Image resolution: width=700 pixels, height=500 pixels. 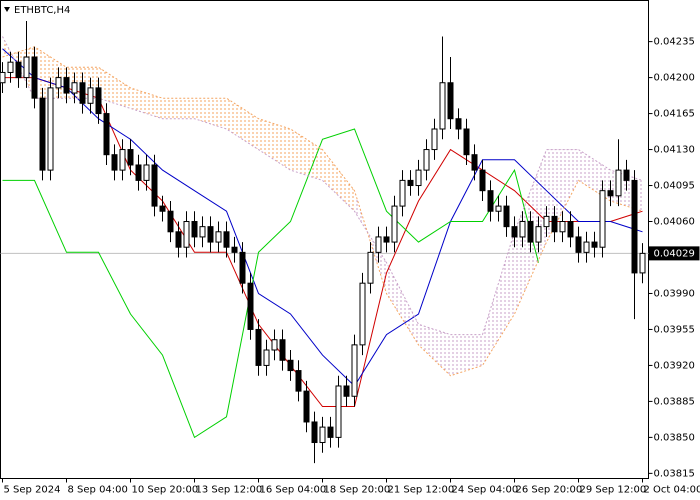 What do you see at coordinates (674, 473) in the screenshot?
I see `y-tick-label: 0.03815` at bounding box center [674, 473].